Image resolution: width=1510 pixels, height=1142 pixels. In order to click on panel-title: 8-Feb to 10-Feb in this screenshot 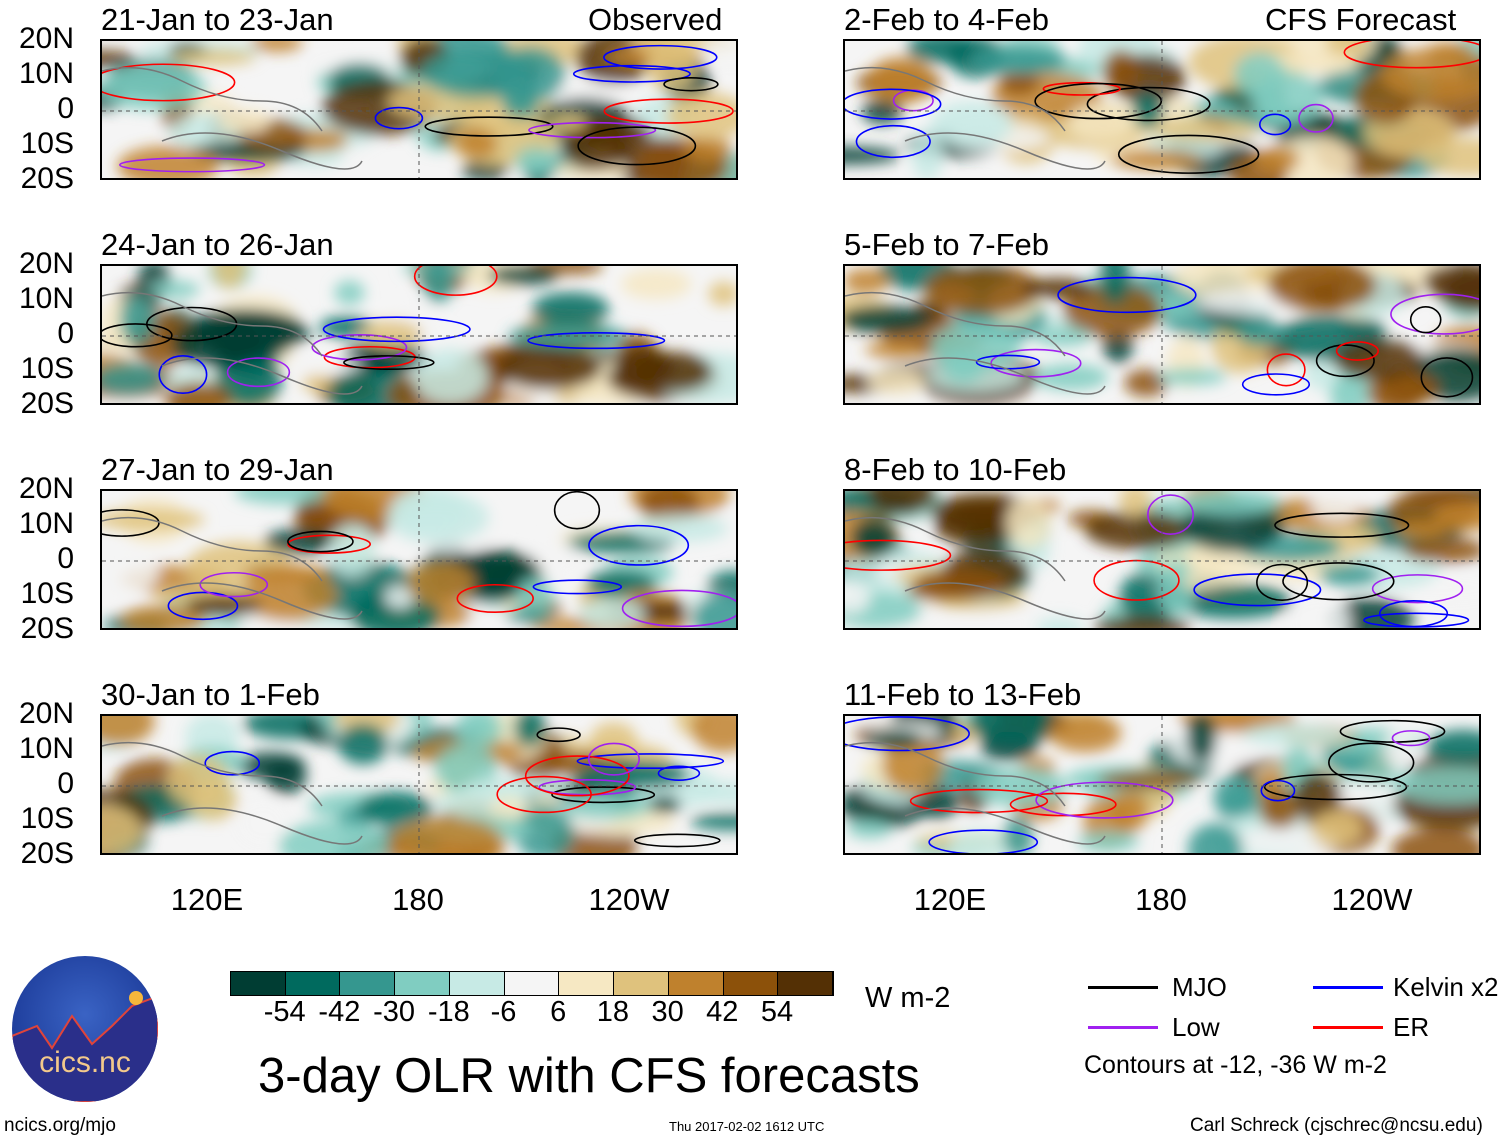, I will do `click(955, 469)`.